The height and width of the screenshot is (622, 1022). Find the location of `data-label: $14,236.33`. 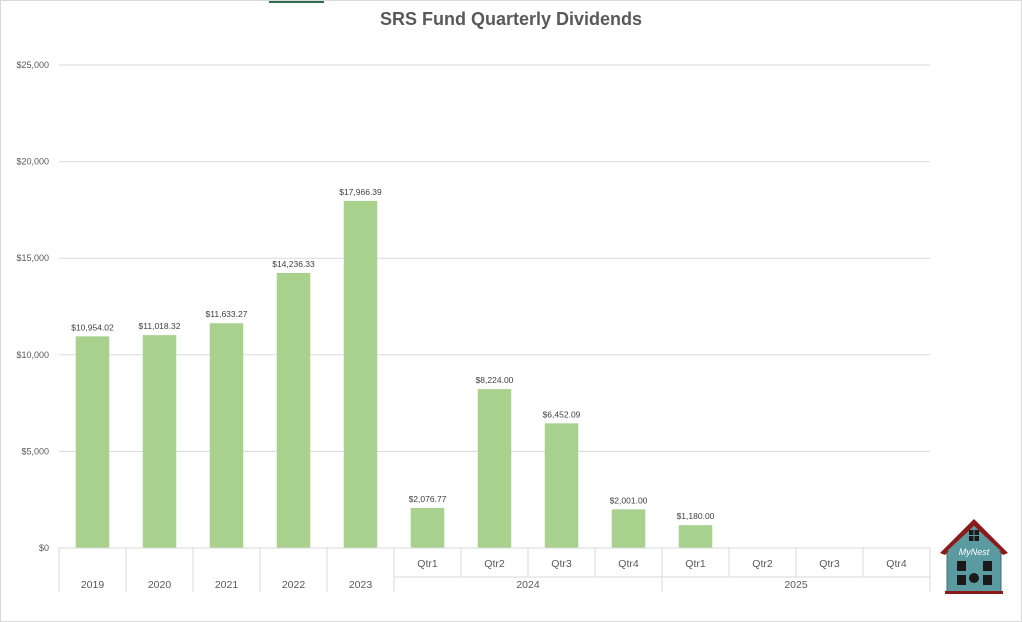

data-label: $14,236.33 is located at coordinates (293, 264).